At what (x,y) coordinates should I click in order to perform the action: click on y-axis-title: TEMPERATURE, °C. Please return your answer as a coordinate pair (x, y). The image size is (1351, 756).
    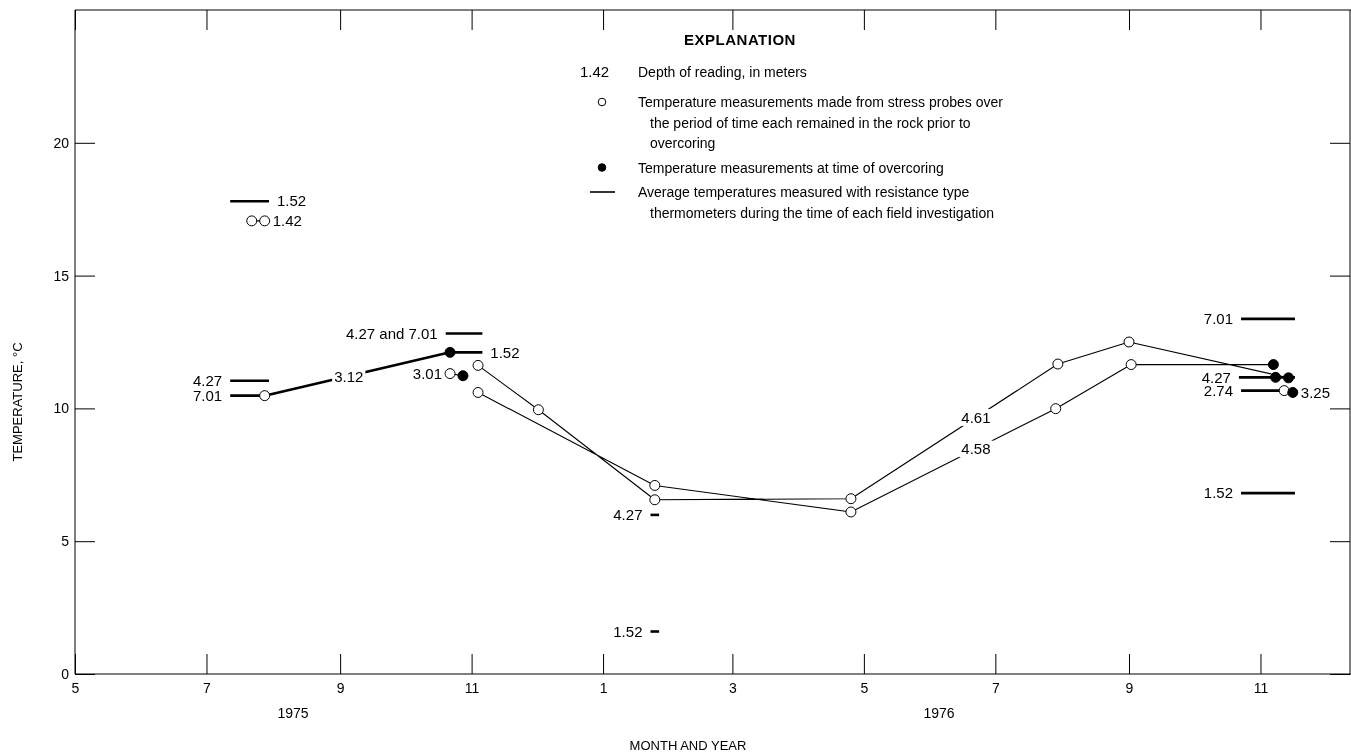
    Looking at the image, I should click on (17, 402).